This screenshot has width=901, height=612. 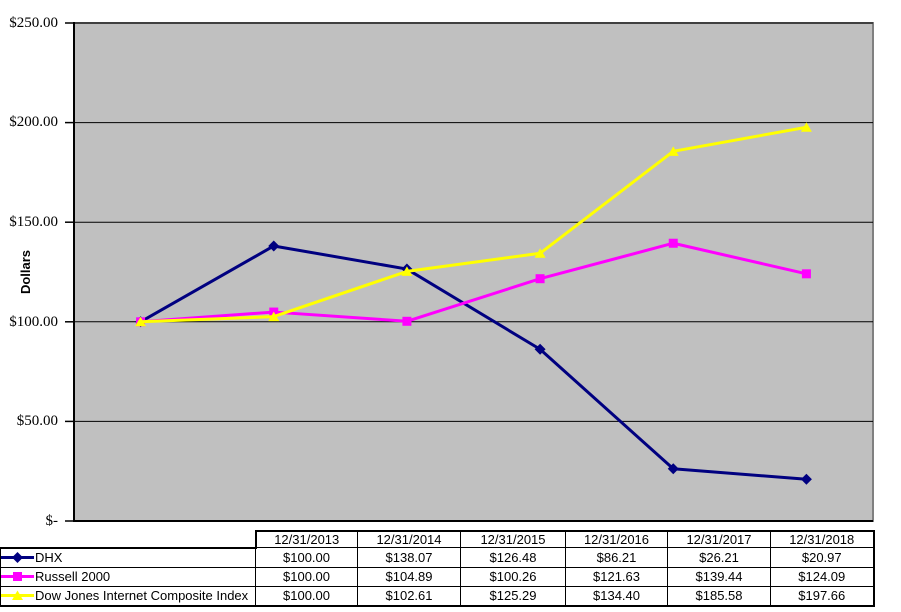 I want to click on value-cell: $124.09, so click(x=822, y=576).